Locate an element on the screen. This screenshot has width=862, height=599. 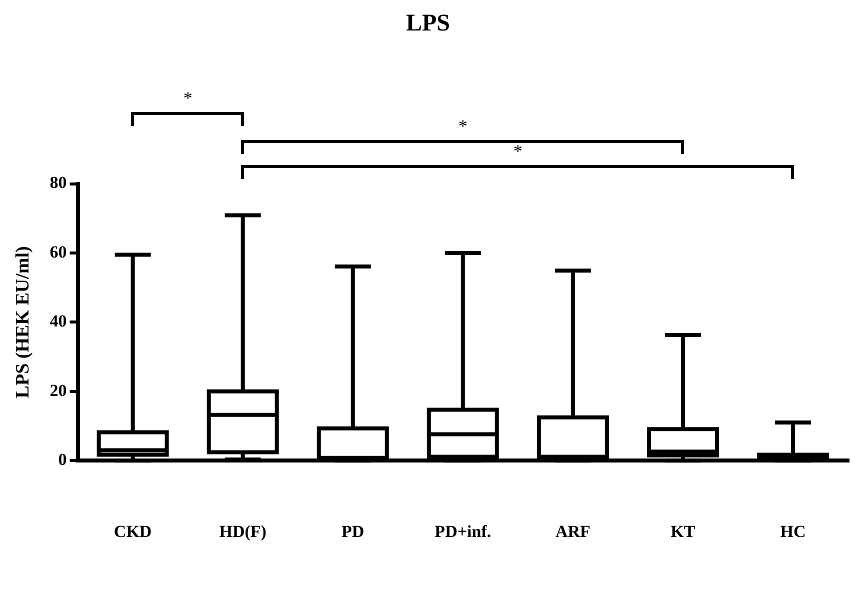
x-tick-label: HD(F) is located at coordinates (242, 532).